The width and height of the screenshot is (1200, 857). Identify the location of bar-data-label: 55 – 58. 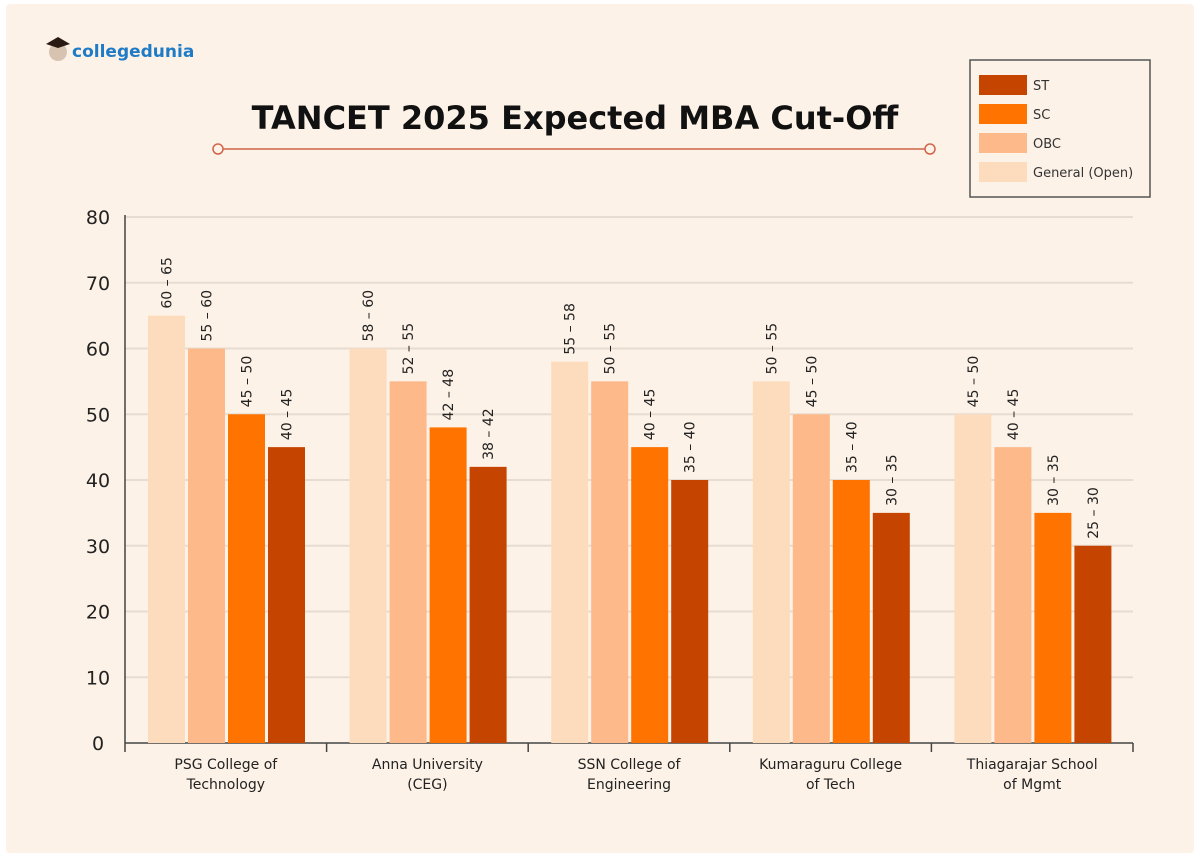
(571, 329).